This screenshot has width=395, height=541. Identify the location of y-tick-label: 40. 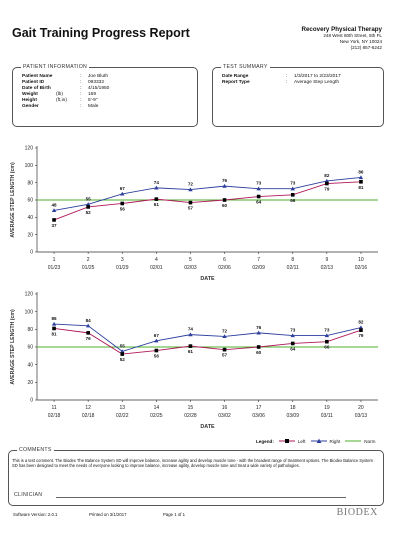
(30, 218).